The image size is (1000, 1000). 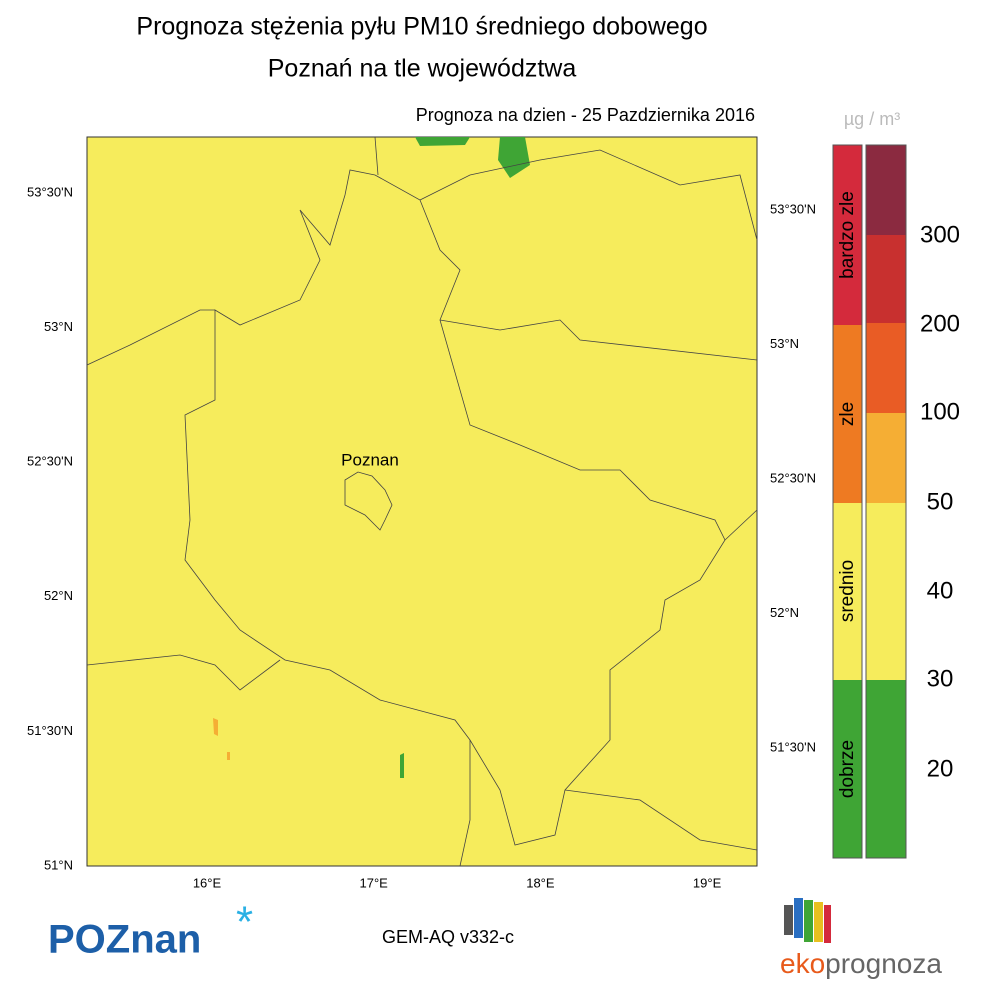 What do you see at coordinates (940, 678) in the screenshot?
I see `level-label: 30` at bounding box center [940, 678].